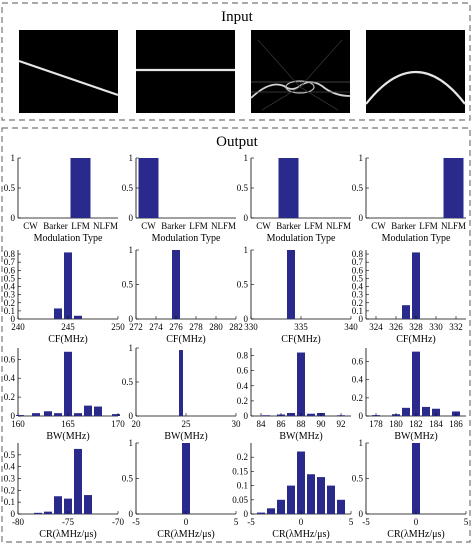  What do you see at coordinates (322, 424) in the screenshot?
I see `x-tick-label: 90` at bounding box center [322, 424].